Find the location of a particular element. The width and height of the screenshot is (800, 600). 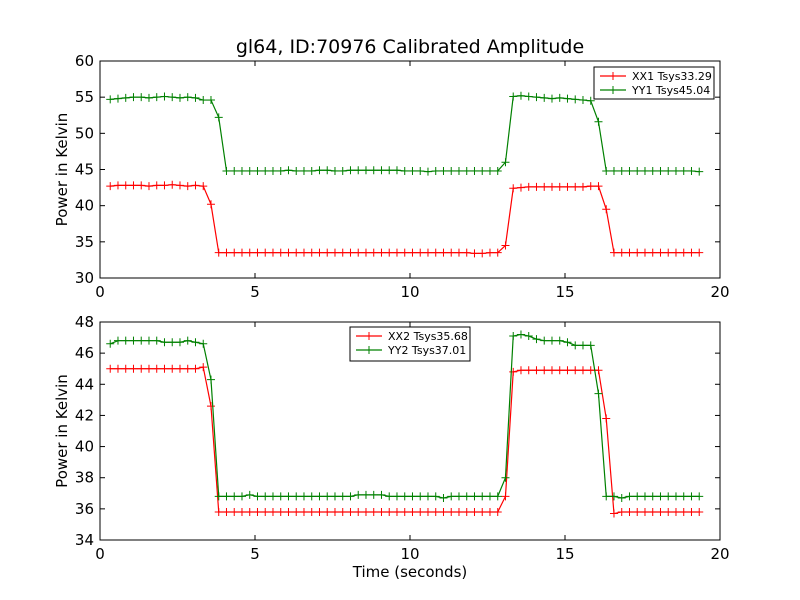

bottom-x-tick-label: 20 is located at coordinates (719, 554).